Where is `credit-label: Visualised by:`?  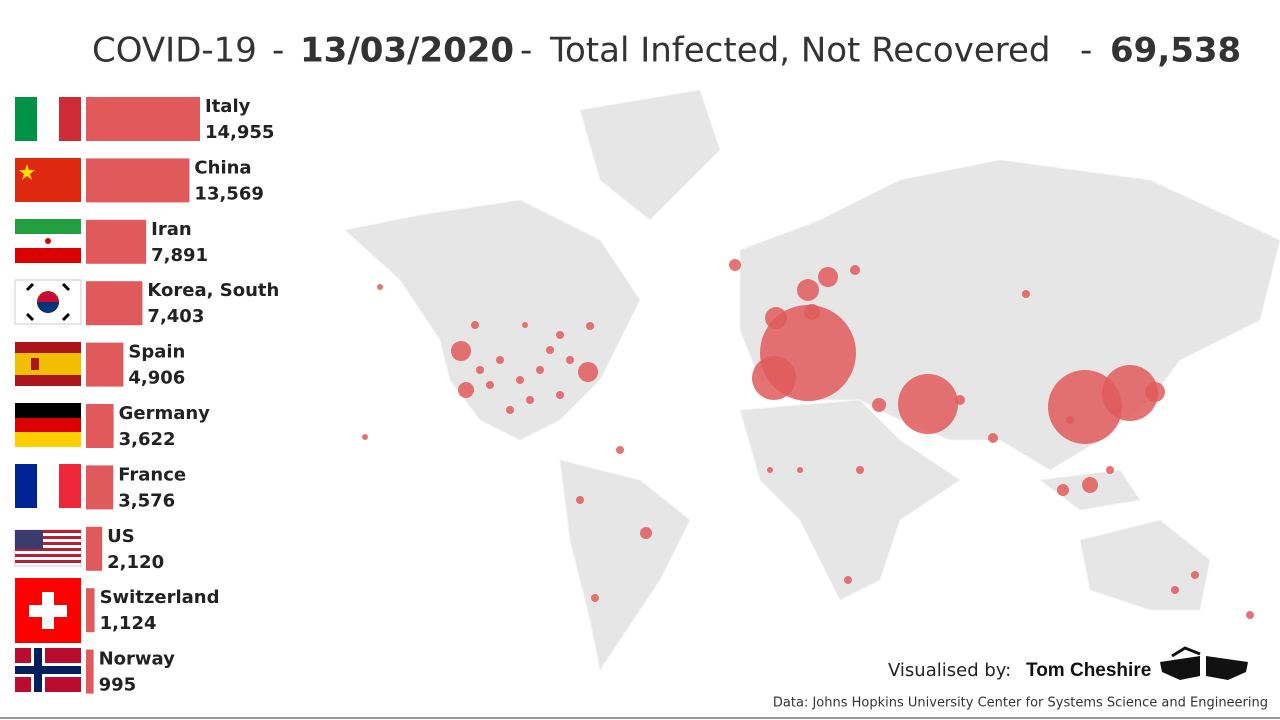 credit-label: Visualised by: is located at coordinates (949, 670).